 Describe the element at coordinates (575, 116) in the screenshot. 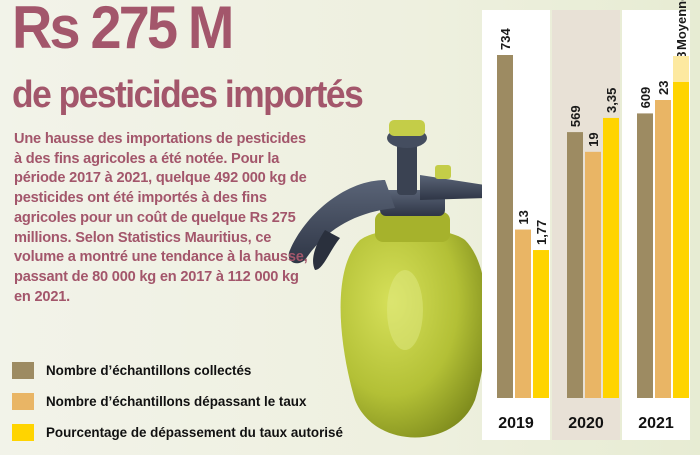

I see `data-label-samples-2020: 569` at that location.